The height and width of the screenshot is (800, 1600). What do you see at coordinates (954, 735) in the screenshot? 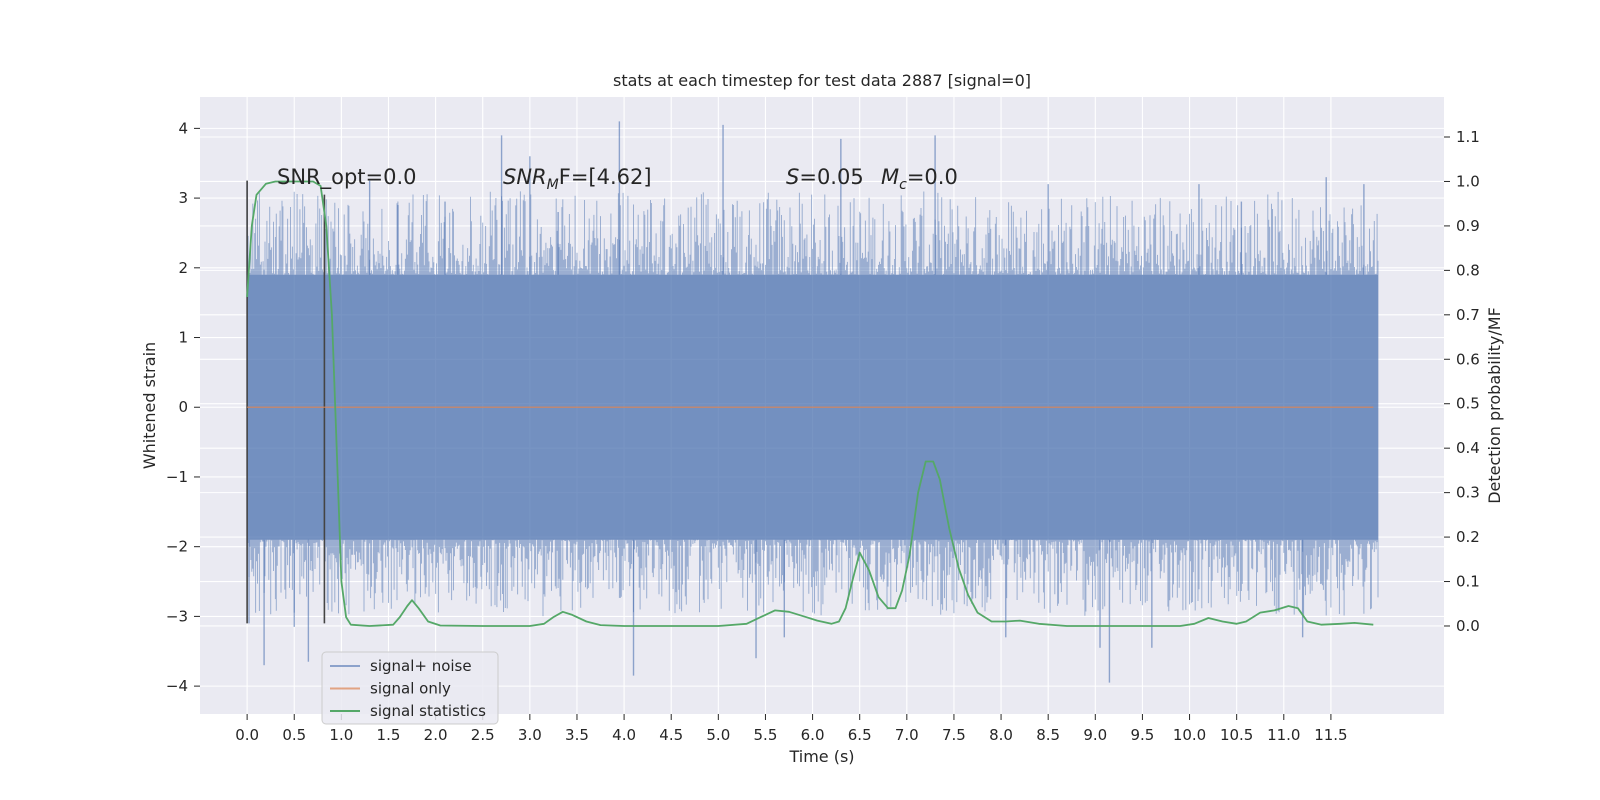
I see `x-tick-label: 7.5` at bounding box center [954, 735].